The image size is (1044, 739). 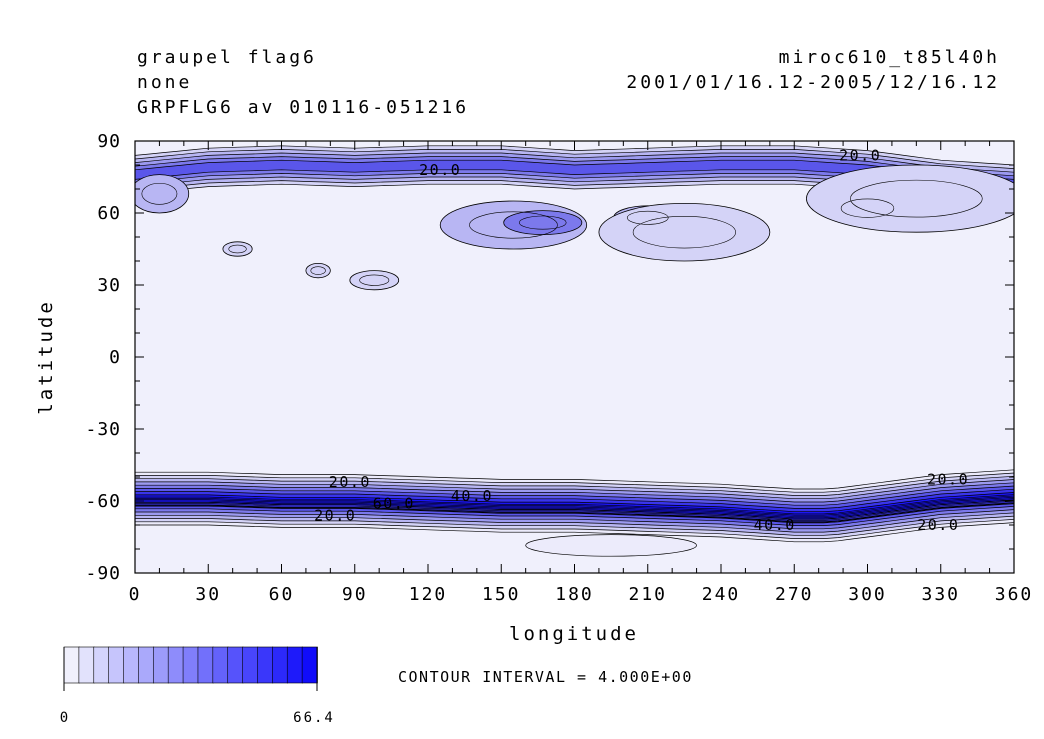 I want to click on x-tick-label-330: 330, so click(x=940, y=594).